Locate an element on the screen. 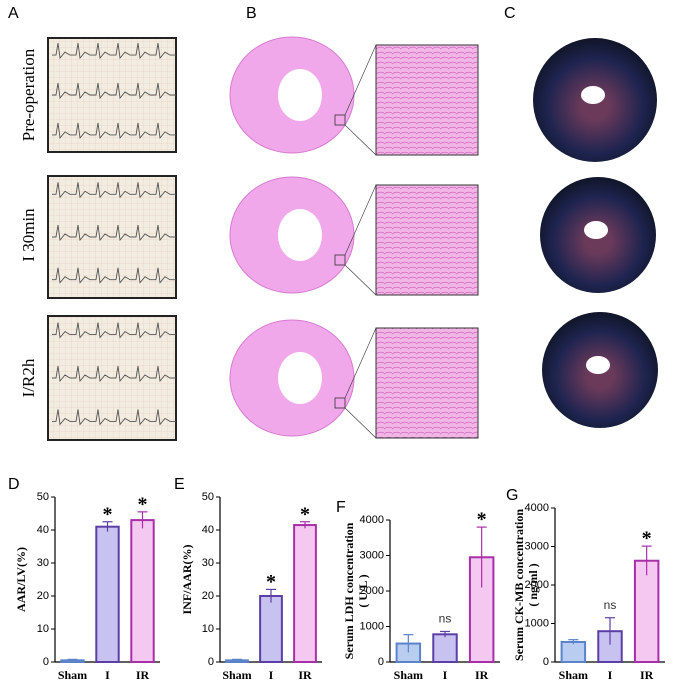  row-label: Pre-operation is located at coordinates (28, 94).